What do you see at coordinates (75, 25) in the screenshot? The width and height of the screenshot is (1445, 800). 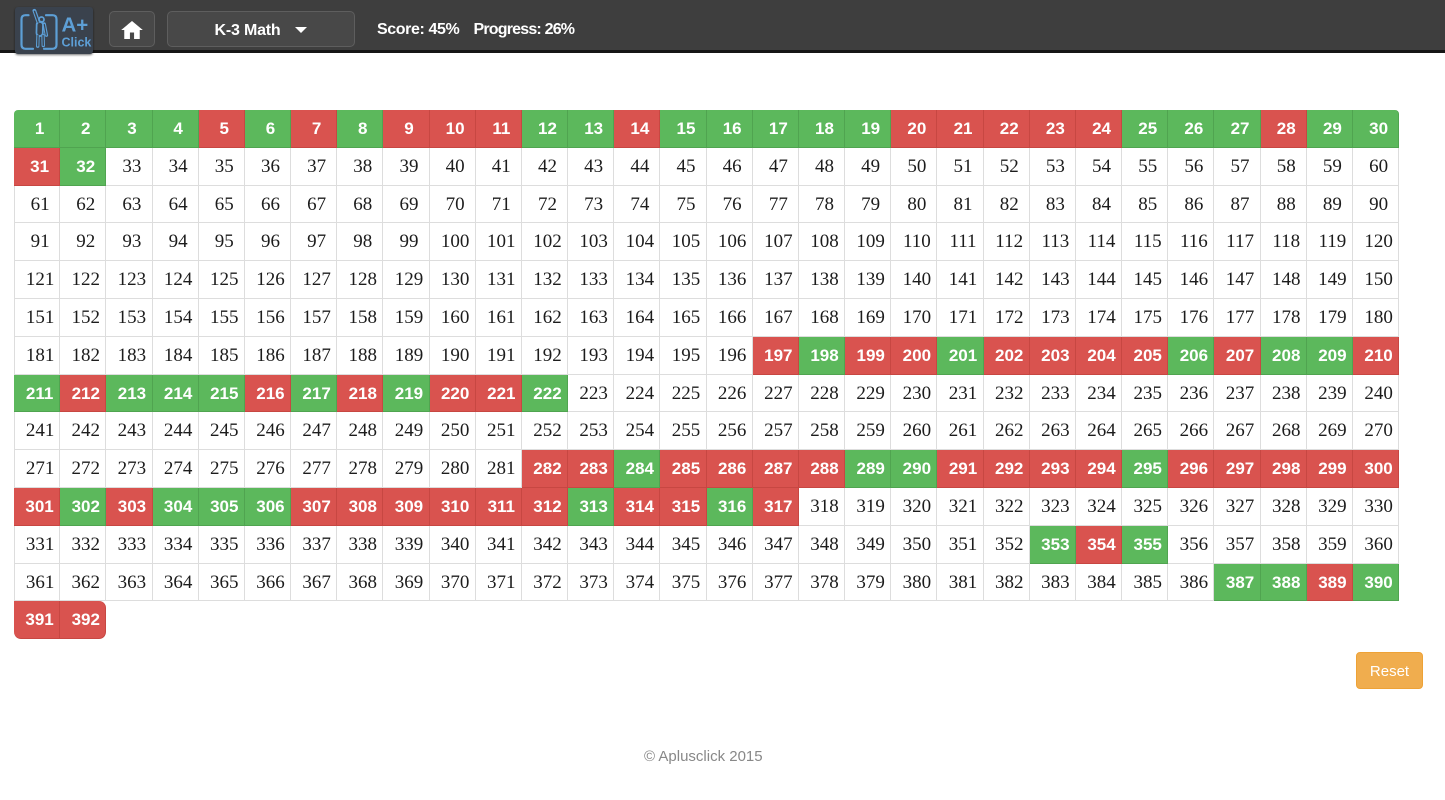 I see `svg-text: A+` at bounding box center [75, 25].